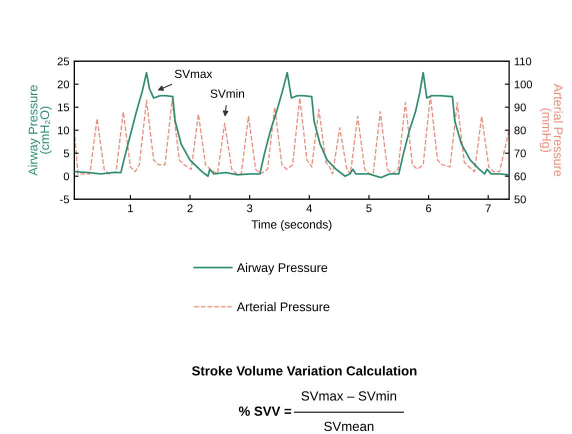 The image size is (572, 434). I want to click on y2-tick-label: 90, so click(520, 107).